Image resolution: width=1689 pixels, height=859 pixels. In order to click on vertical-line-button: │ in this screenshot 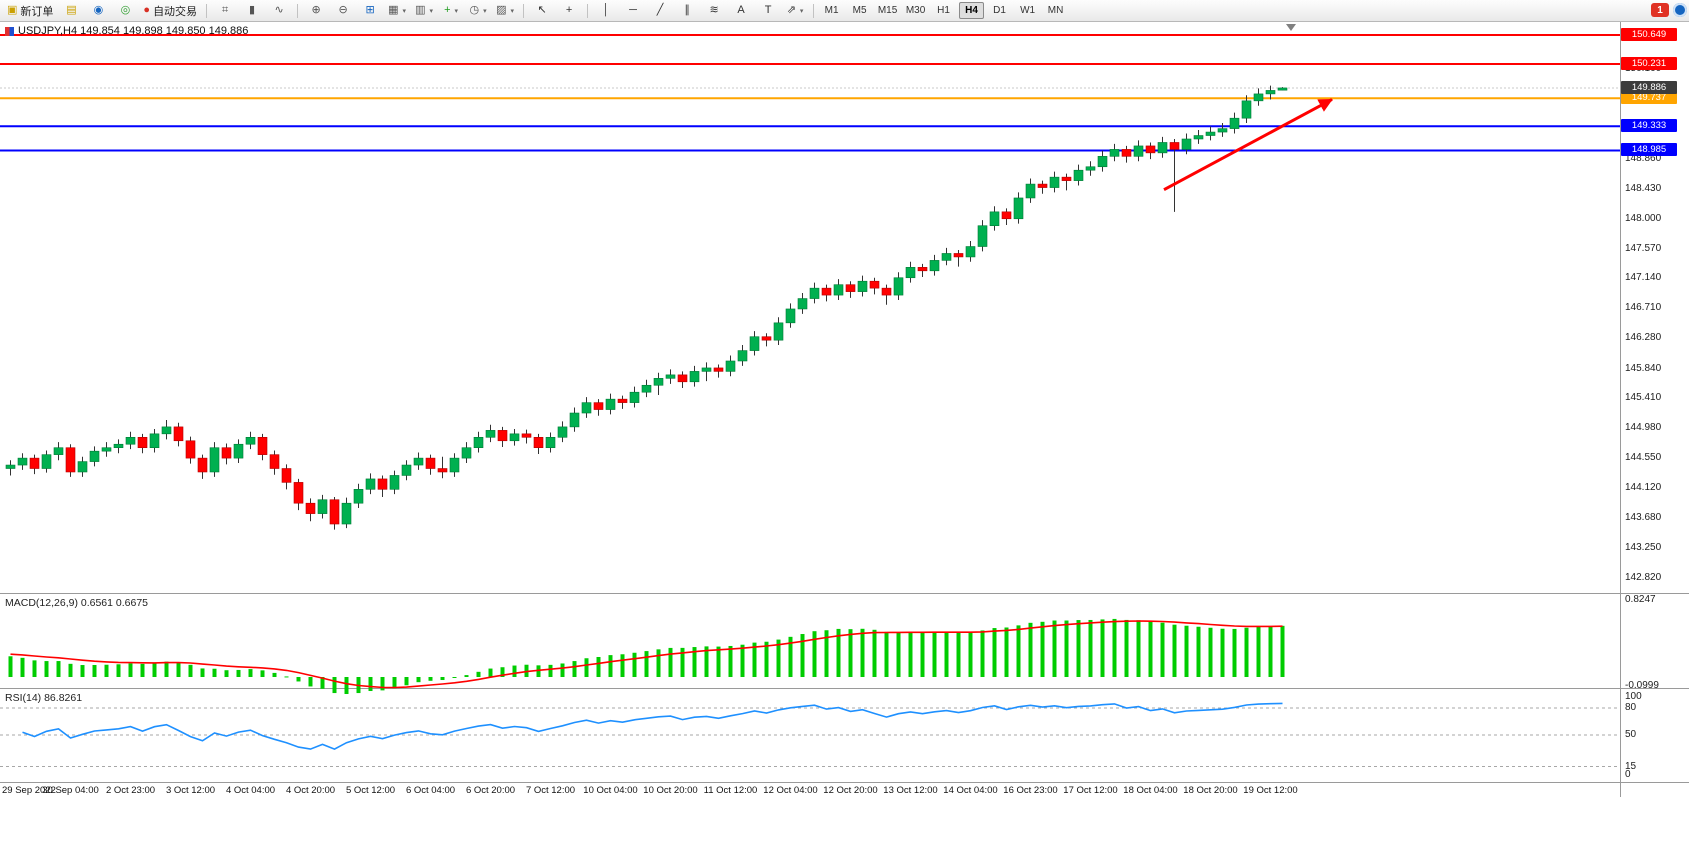, I will do `click(606, 10)`.